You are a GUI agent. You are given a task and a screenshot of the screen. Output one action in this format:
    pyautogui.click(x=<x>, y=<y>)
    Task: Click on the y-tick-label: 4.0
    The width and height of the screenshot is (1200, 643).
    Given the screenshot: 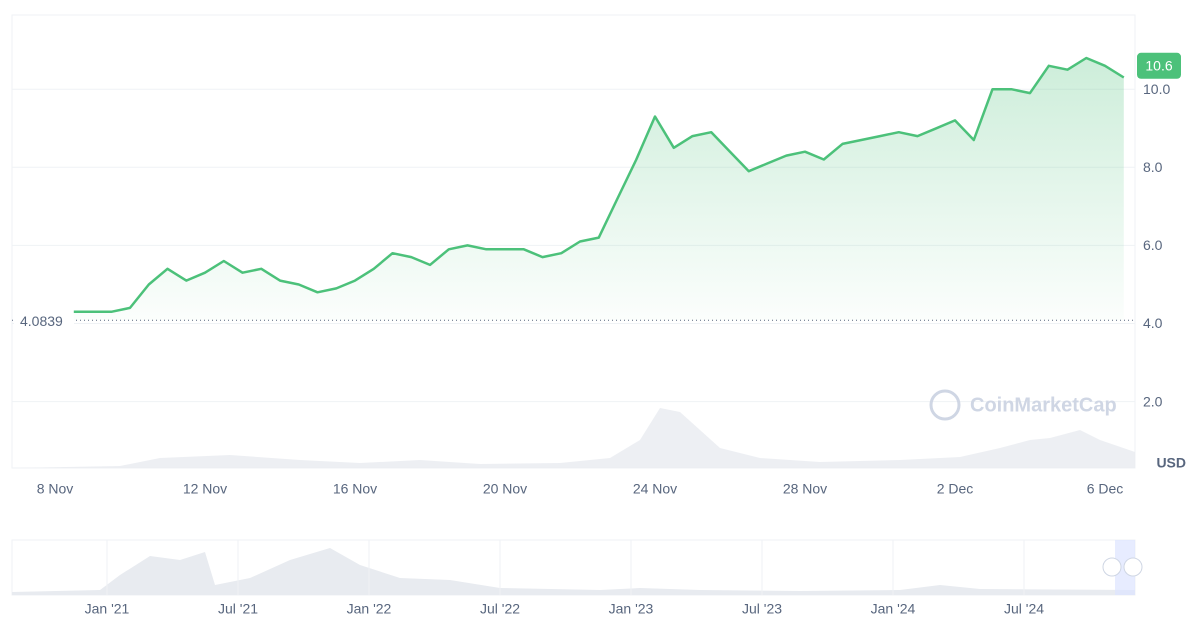 What is the action you would take?
    pyautogui.click(x=1153, y=323)
    